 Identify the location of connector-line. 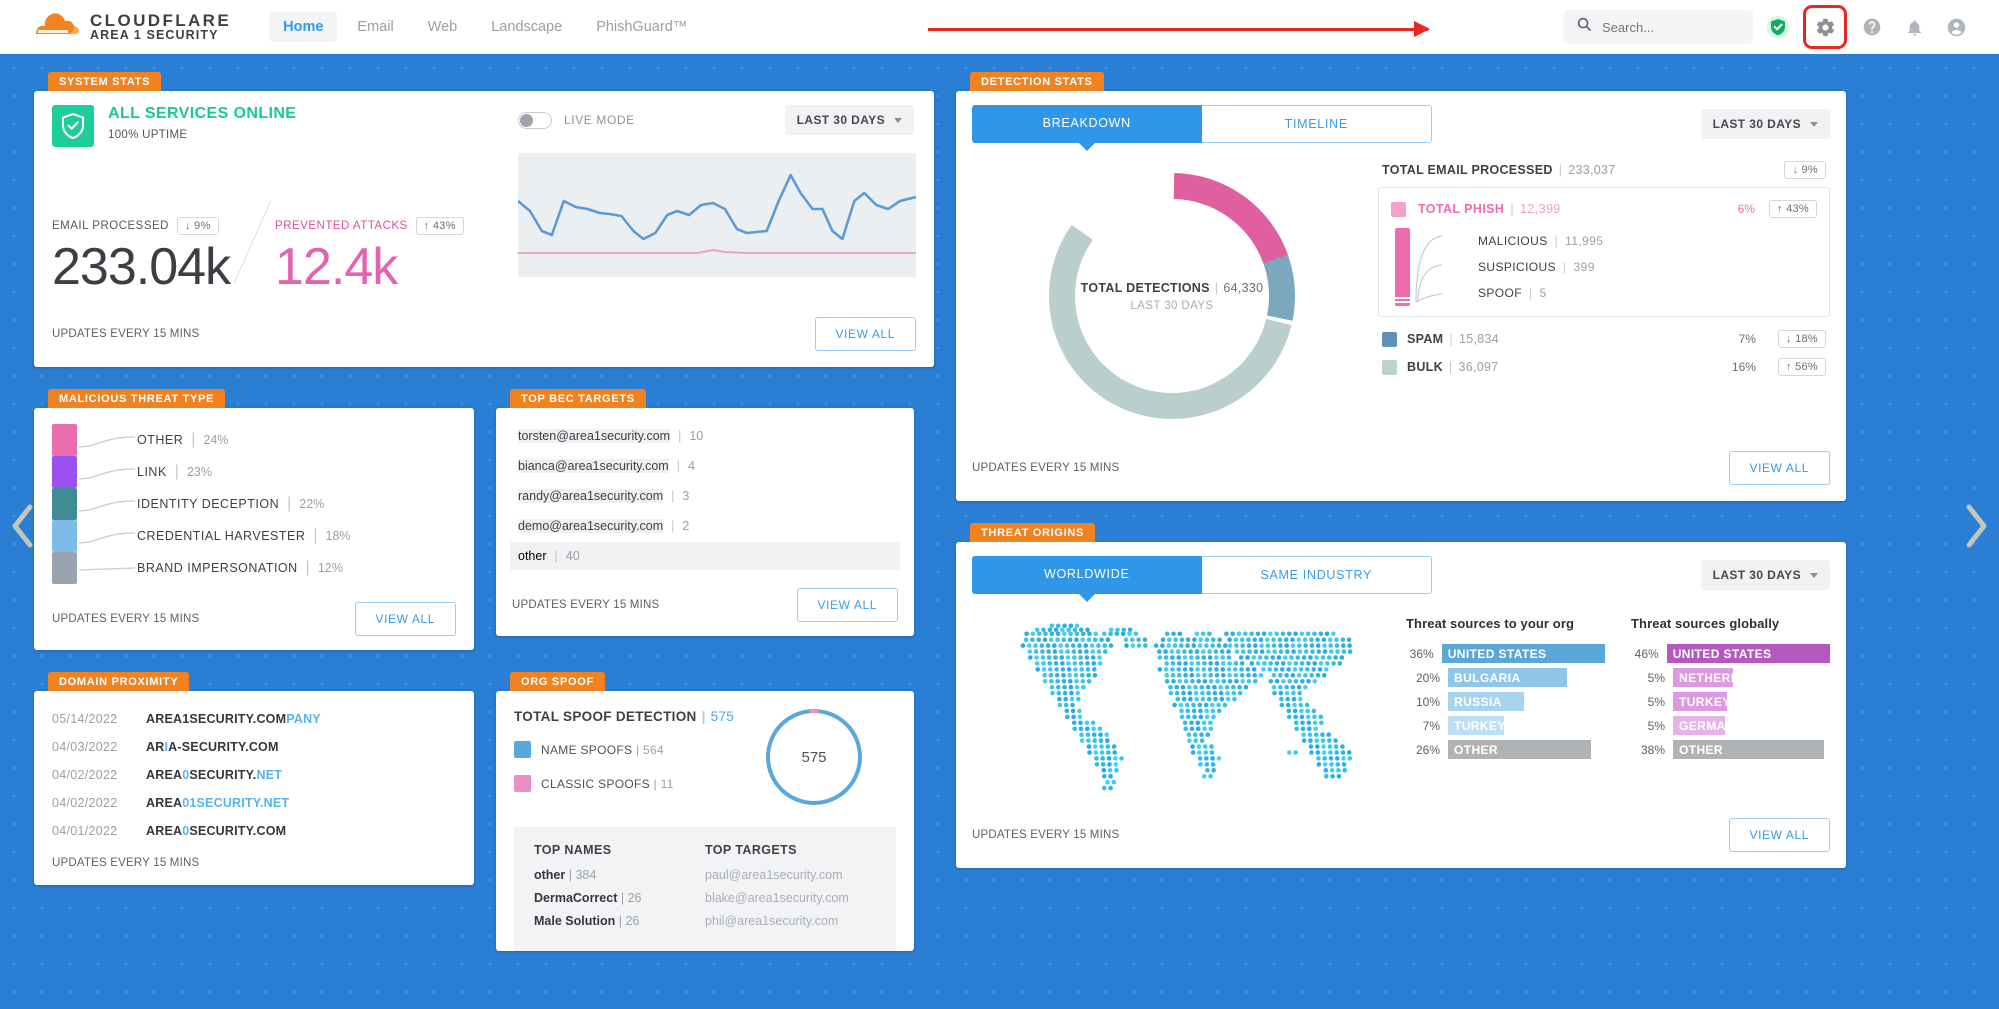
(107, 504).